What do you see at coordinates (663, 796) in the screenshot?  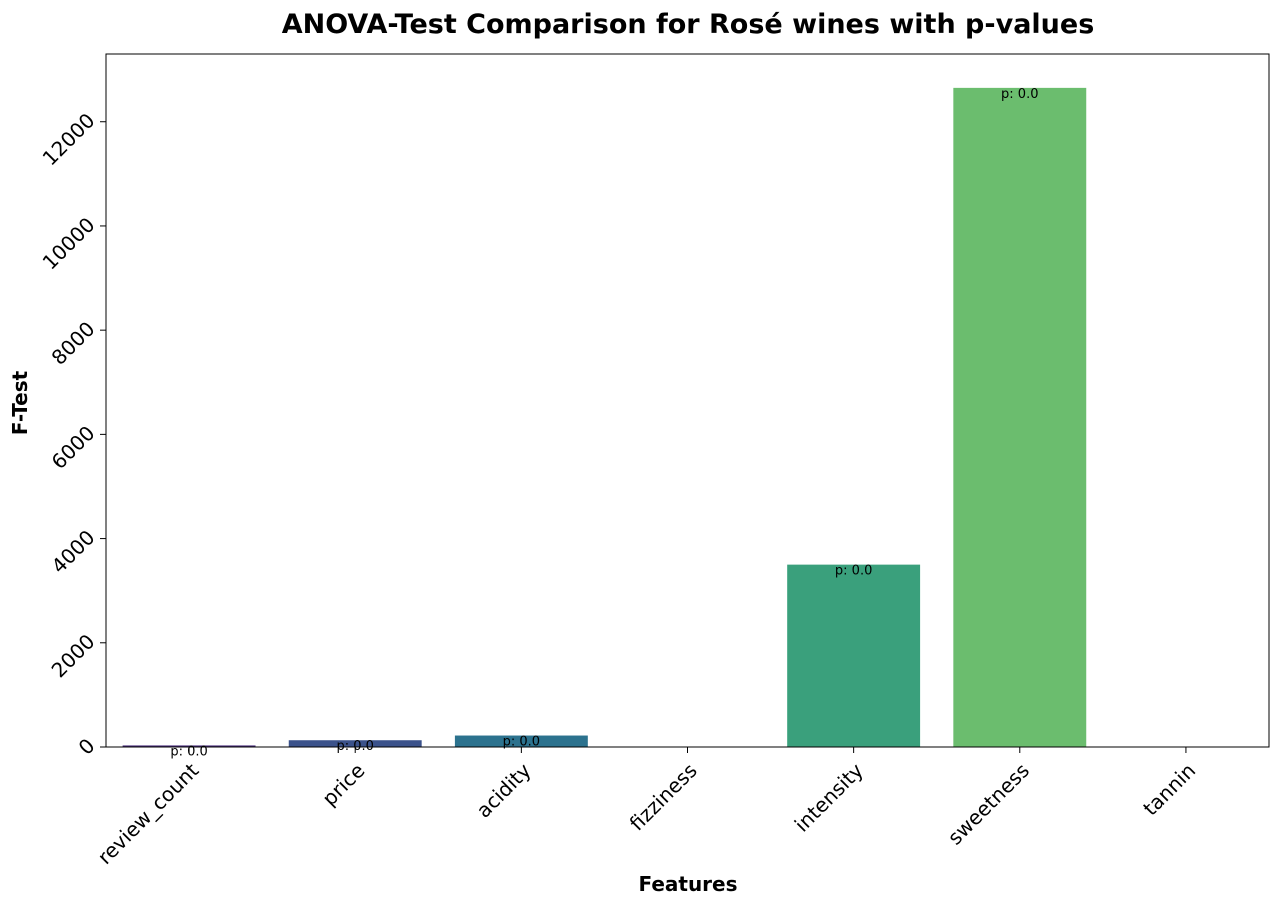 I see `x-tick-label-fizziness: fizziness` at bounding box center [663, 796].